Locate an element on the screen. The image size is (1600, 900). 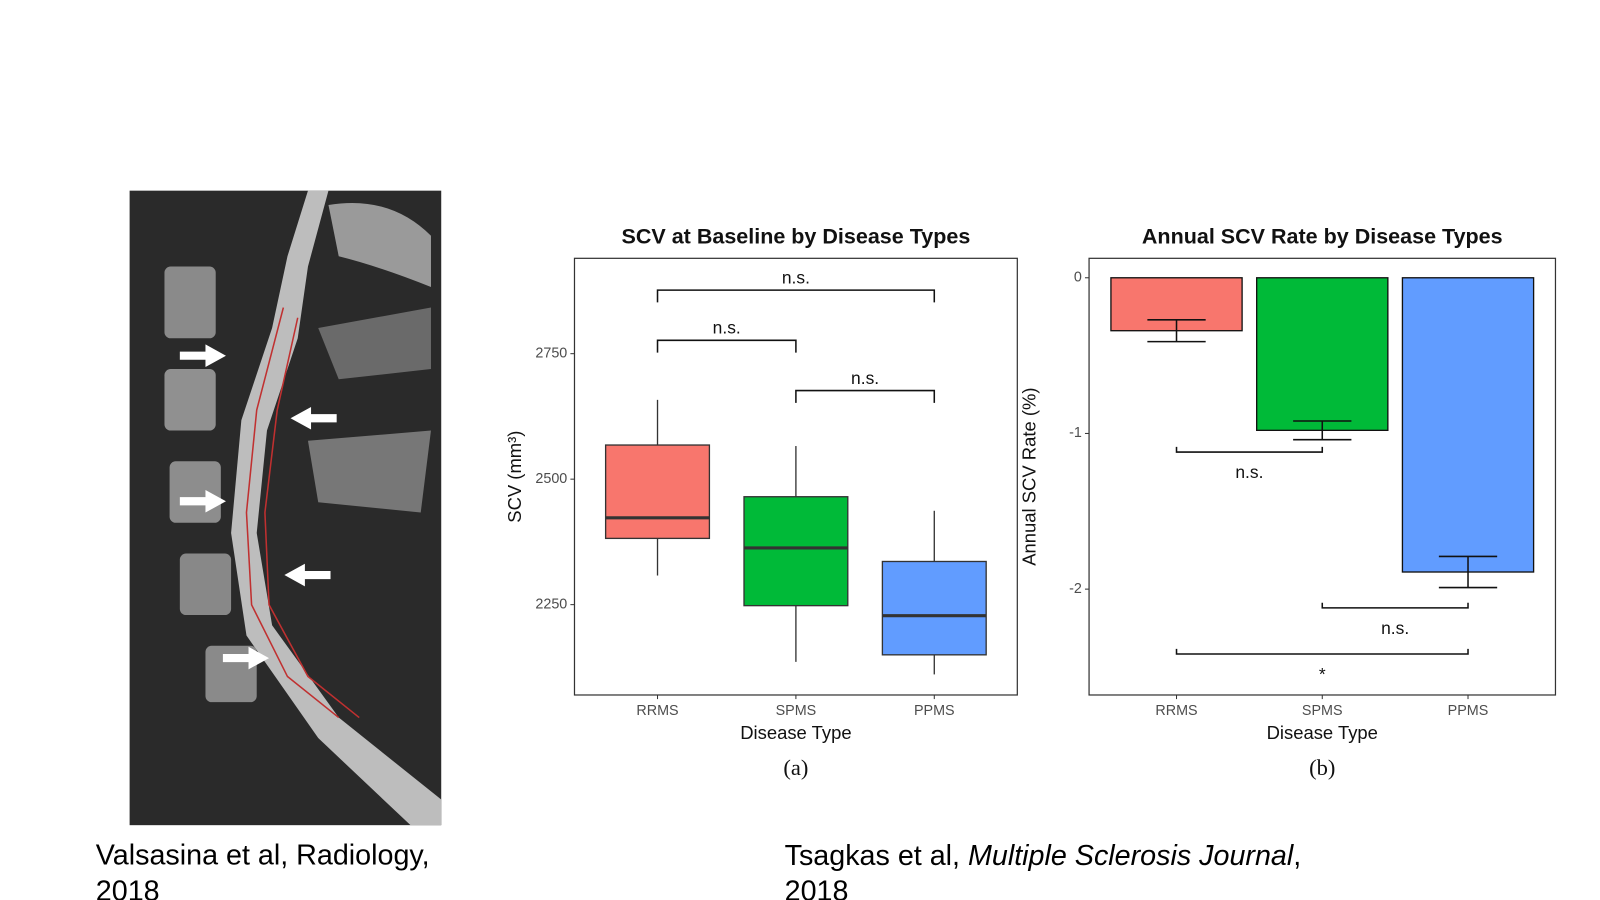
y-tick-label: -2 is located at coordinates (1075, 589).